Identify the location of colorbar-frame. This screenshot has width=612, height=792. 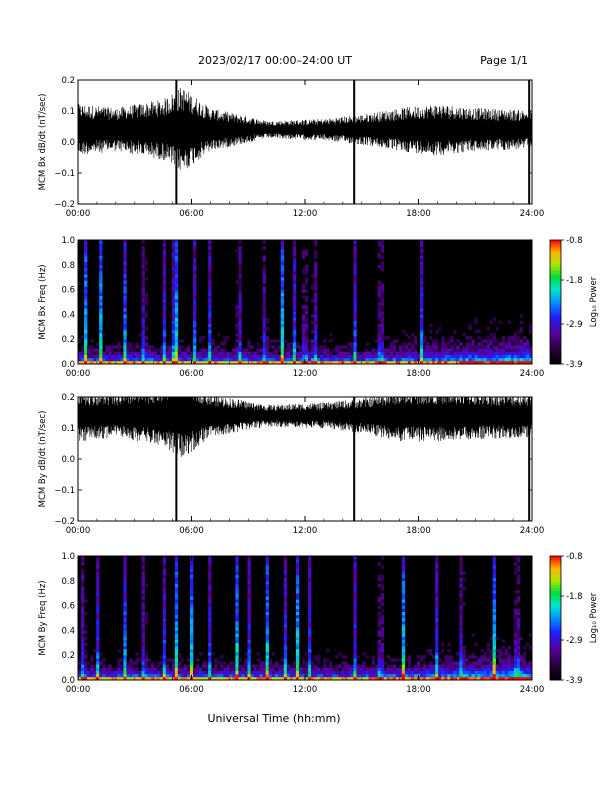
(555, 302).